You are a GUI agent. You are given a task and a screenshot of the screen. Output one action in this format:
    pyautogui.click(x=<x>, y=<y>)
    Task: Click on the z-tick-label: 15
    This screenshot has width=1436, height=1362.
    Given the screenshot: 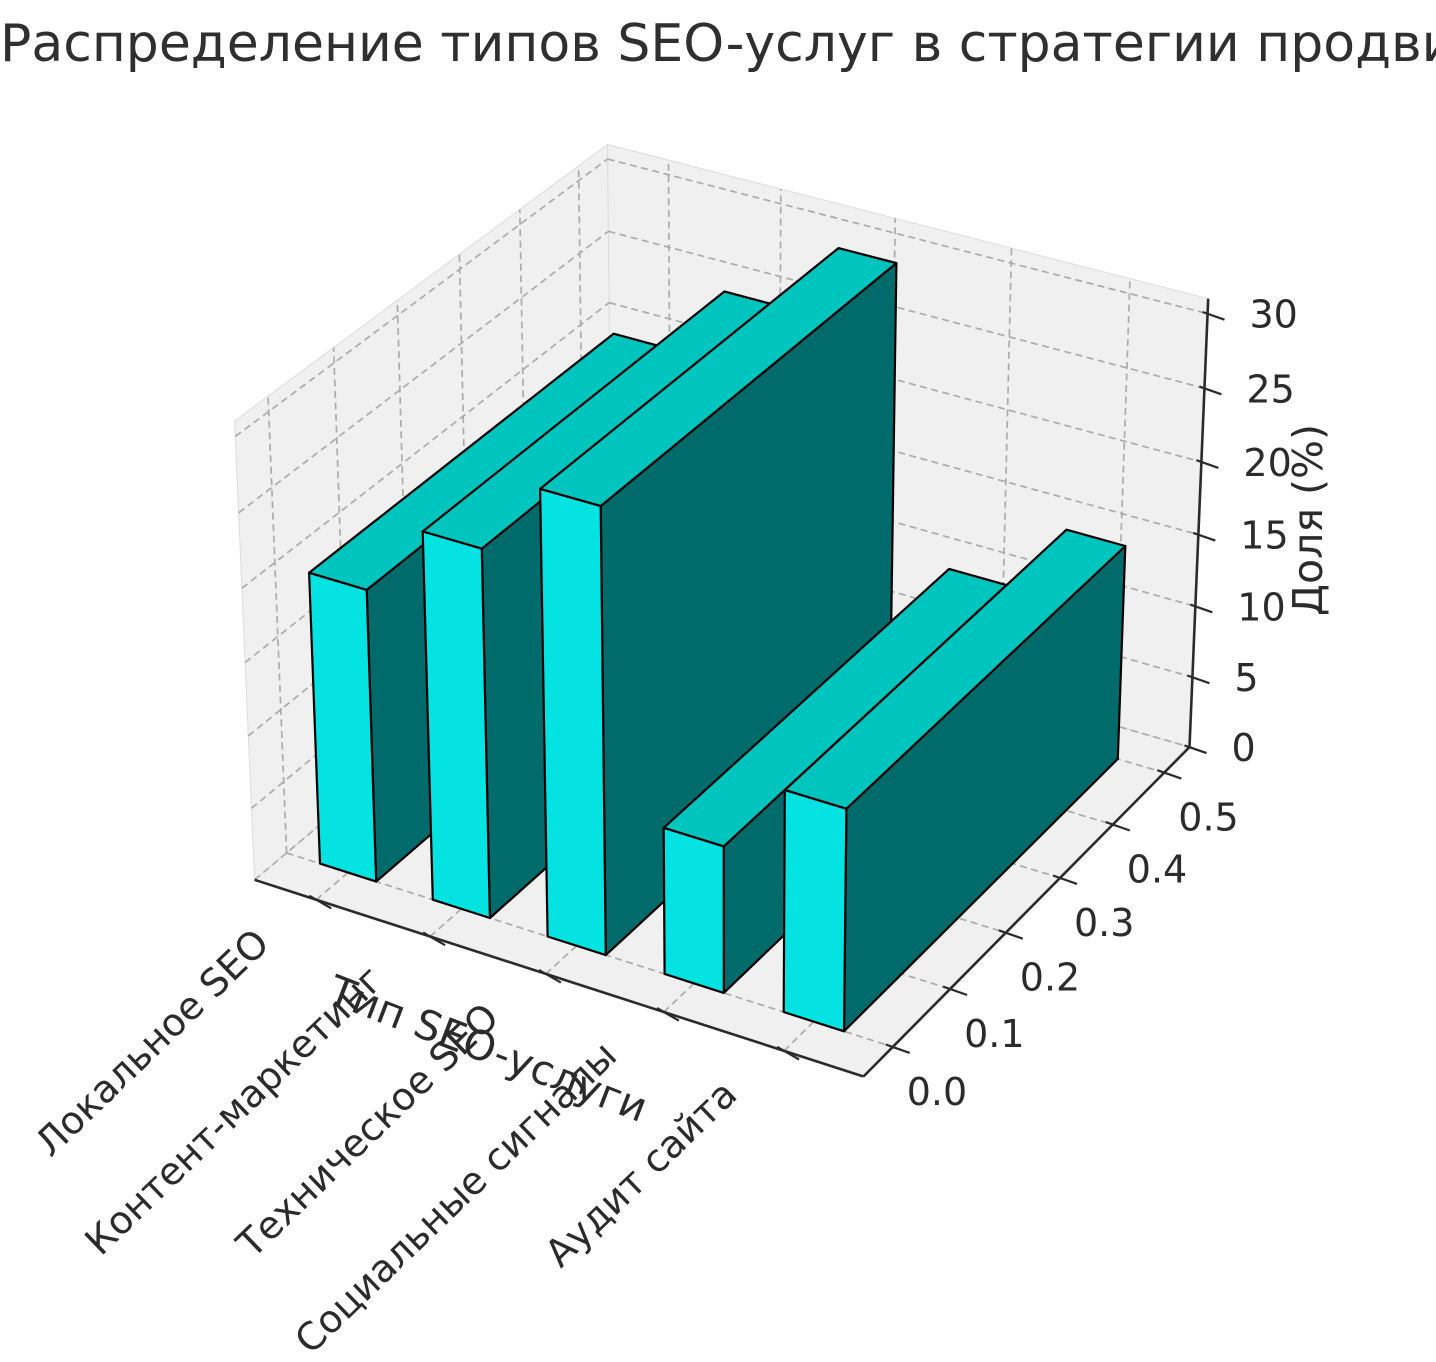 What is the action you would take?
    pyautogui.click(x=1264, y=536)
    